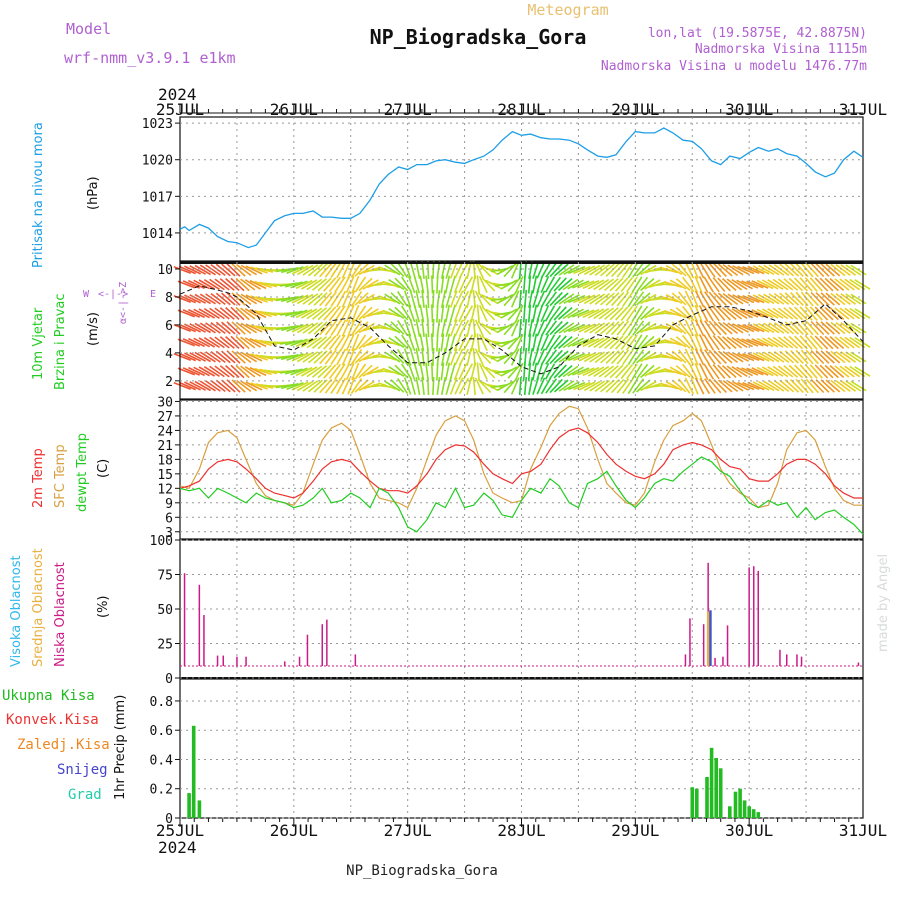 Image resolution: width=900 pixels, height=900 pixels. What do you see at coordinates (93, 193) in the screenshot?
I see `pressure-unit: (hPa)` at bounding box center [93, 193].